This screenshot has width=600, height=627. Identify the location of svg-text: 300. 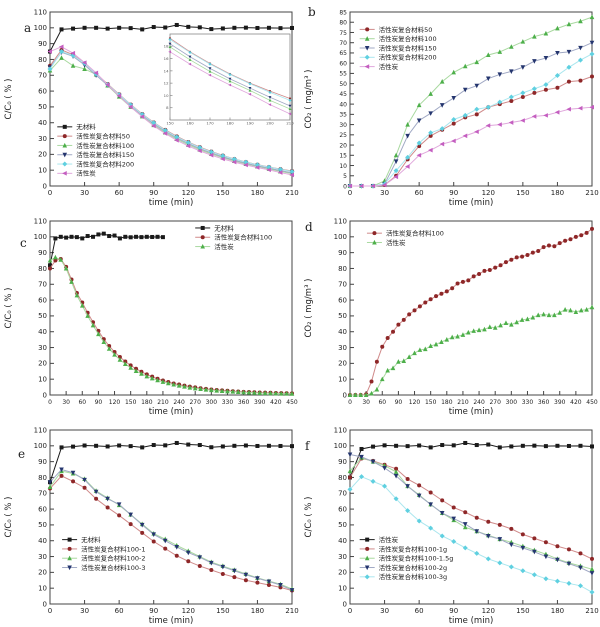
(512, 402).